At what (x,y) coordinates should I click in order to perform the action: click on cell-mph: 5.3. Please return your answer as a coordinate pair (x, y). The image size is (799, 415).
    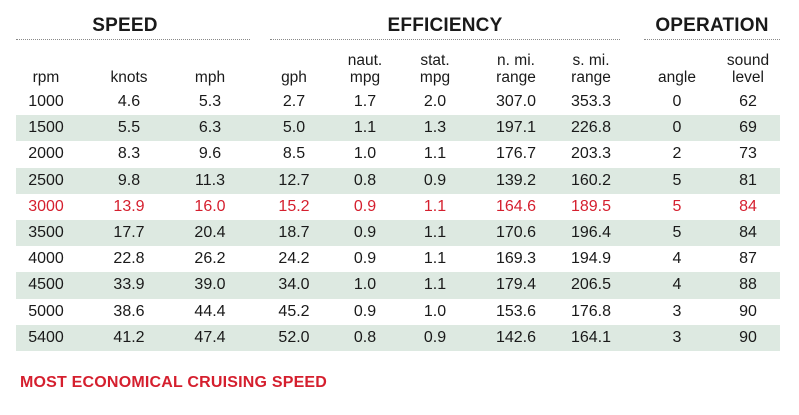
    Looking at the image, I should click on (210, 101).